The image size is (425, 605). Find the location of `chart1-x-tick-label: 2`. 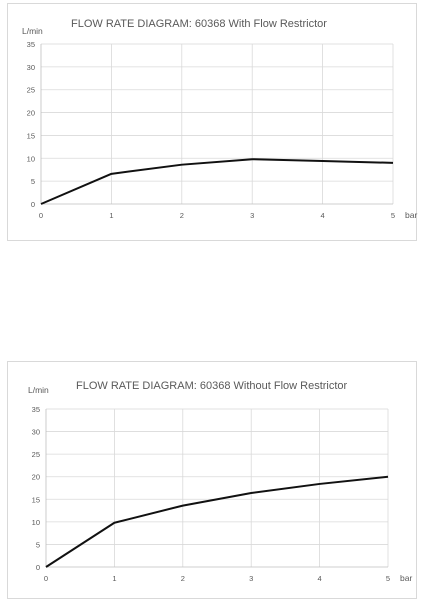

chart1-x-tick-label: 2 is located at coordinates (182, 215).